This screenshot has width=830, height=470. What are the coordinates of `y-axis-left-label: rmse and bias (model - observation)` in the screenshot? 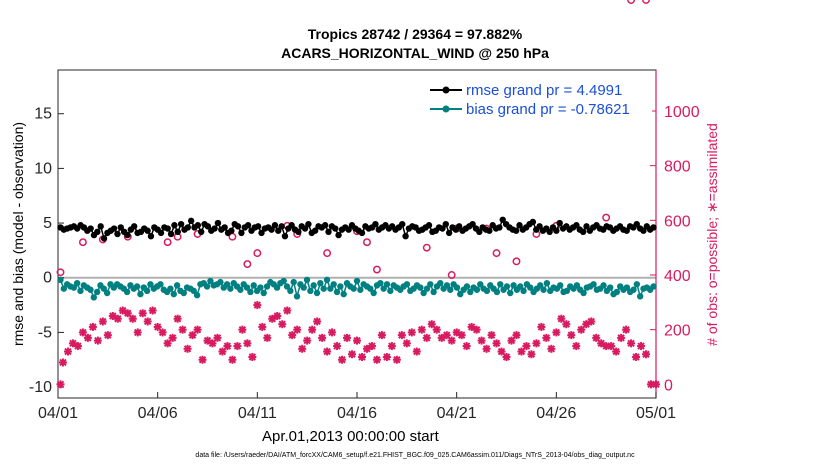 It's located at (18, 234).